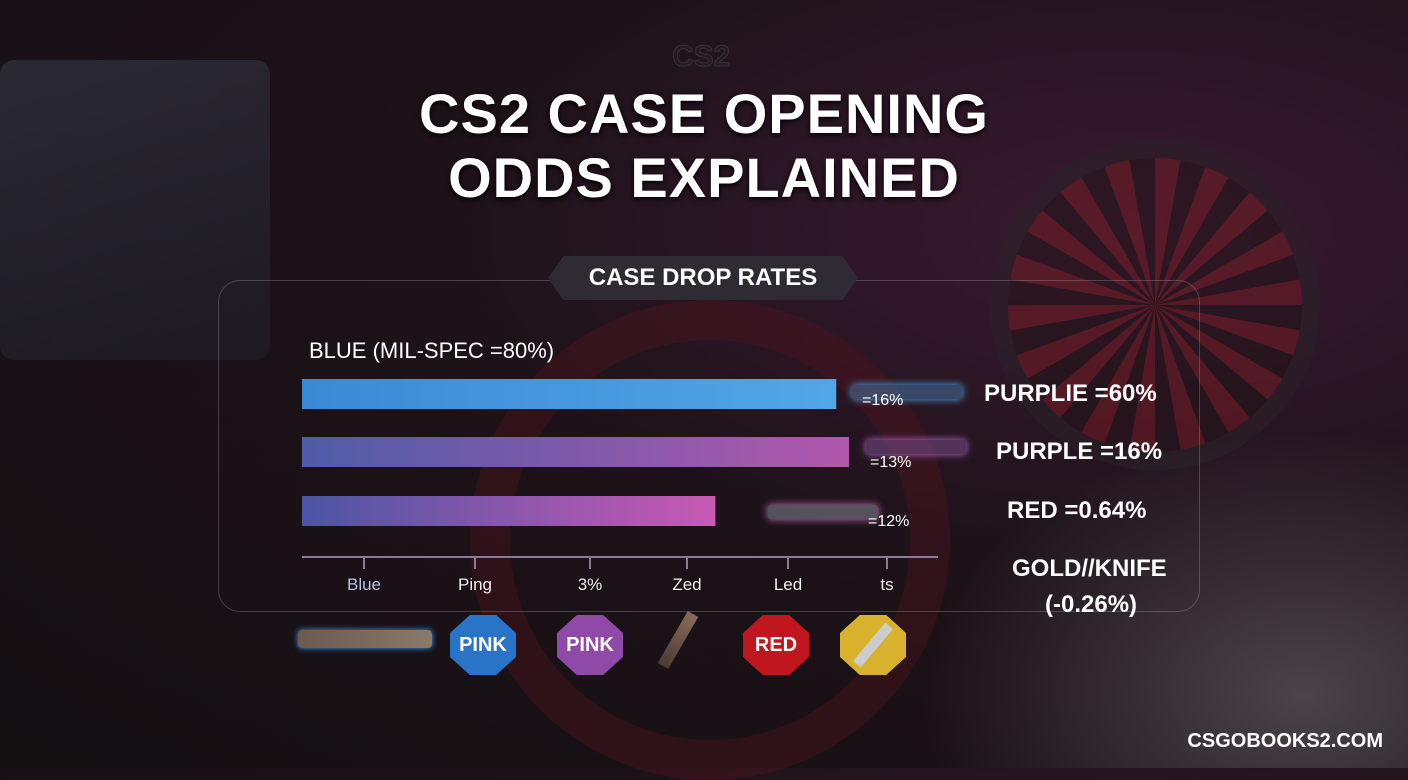  Describe the element at coordinates (1089, 568) in the screenshot. I see `legend-label: GOLD//KNIFE` at that location.